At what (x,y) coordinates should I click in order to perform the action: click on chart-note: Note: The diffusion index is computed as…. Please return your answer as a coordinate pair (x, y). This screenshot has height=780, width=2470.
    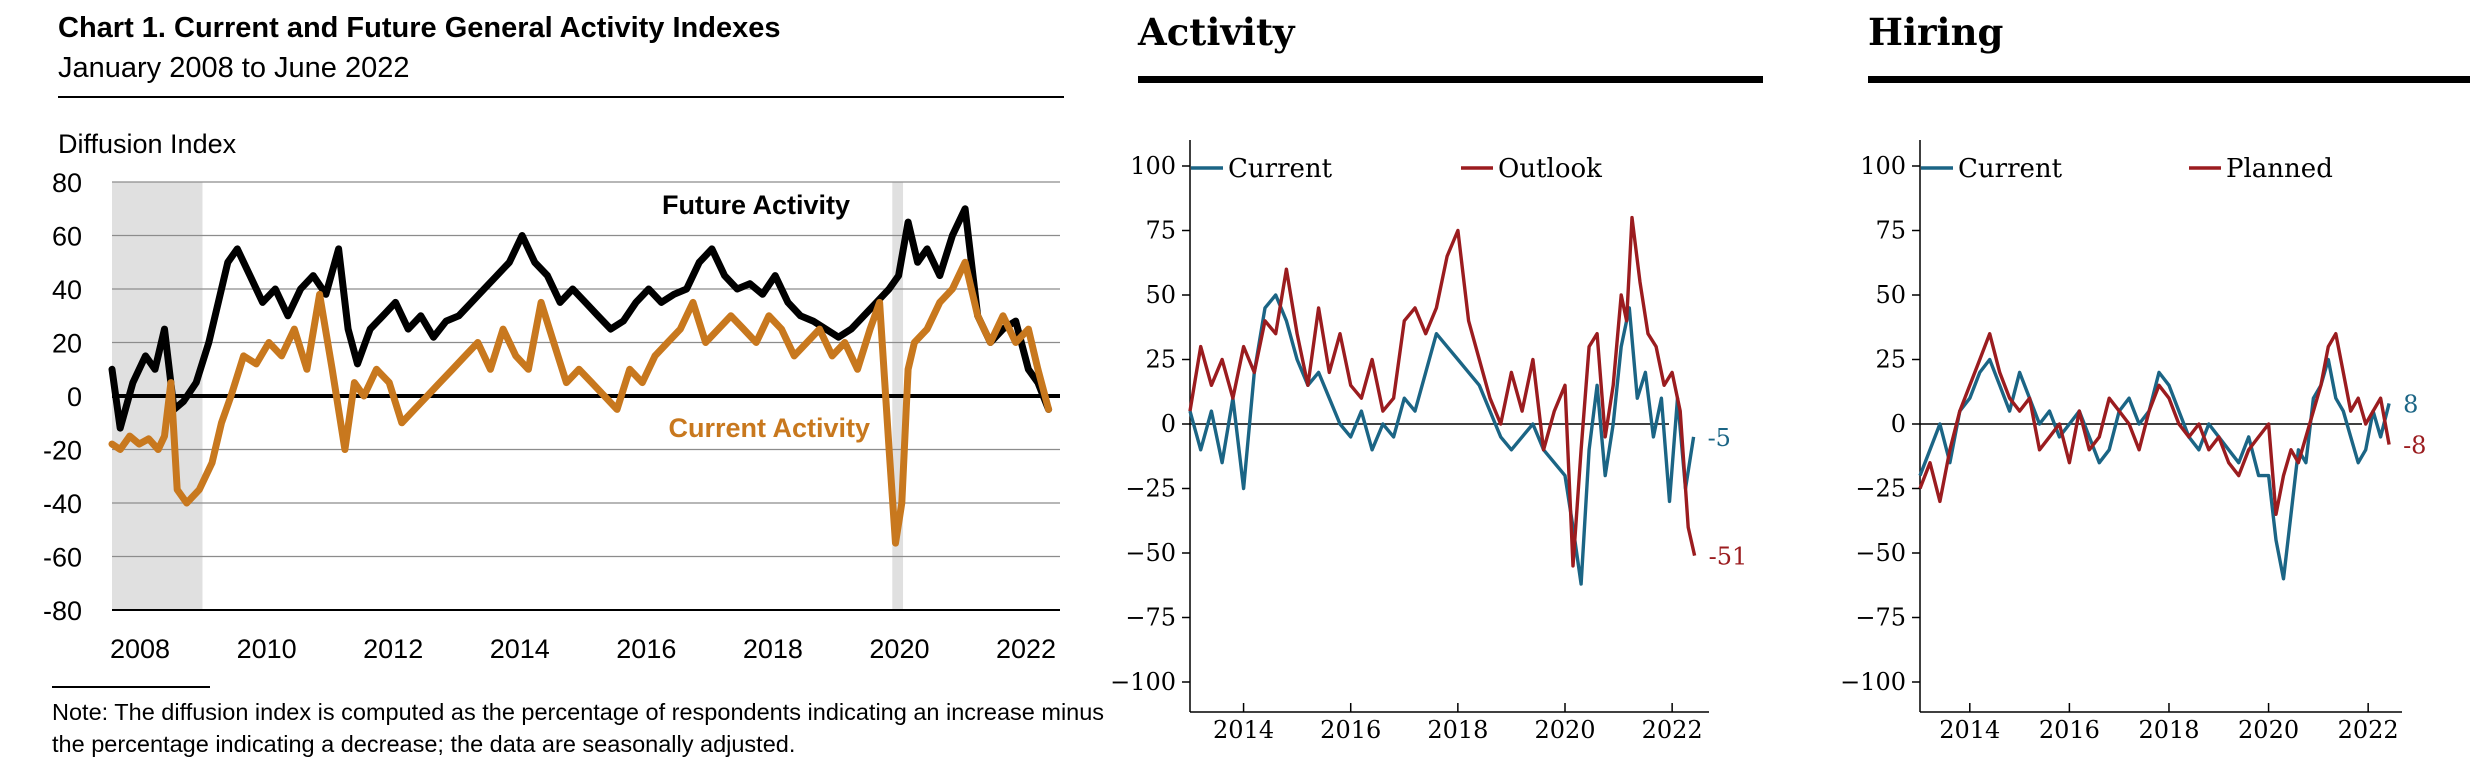
    Looking at the image, I should click on (578, 728).